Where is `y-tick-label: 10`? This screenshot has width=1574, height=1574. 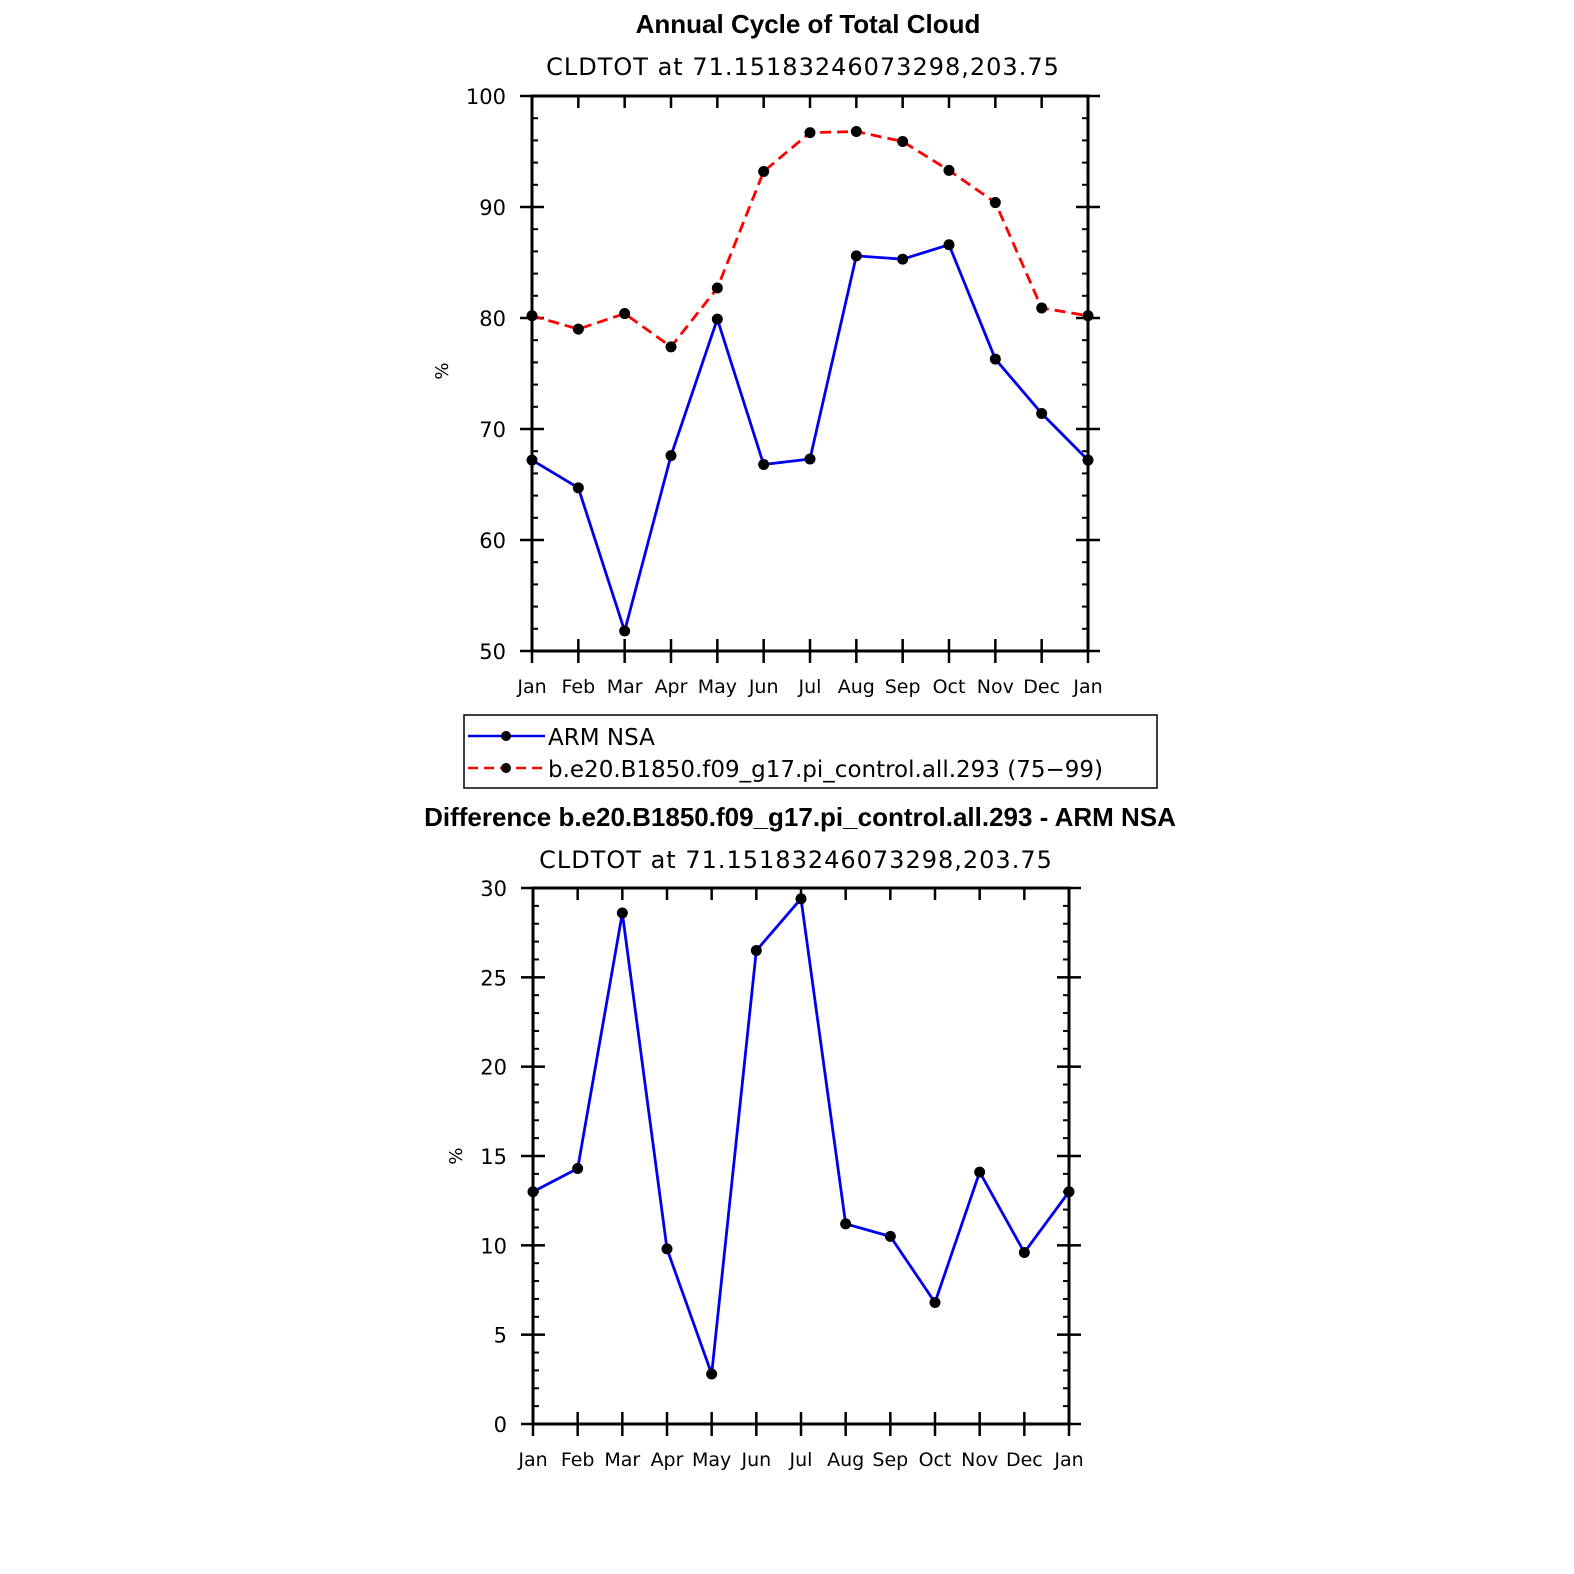 y-tick-label: 10 is located at coordinates (493, 1246).